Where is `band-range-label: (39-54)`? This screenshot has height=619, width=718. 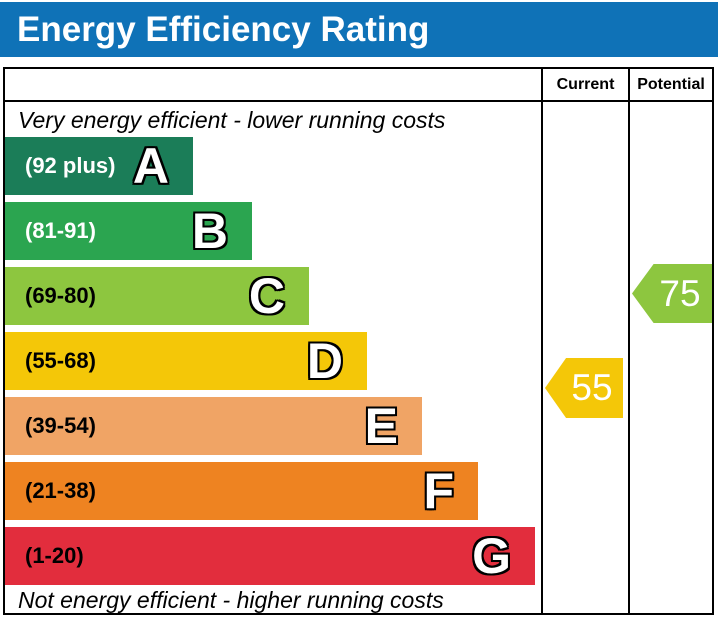
band-range-label: (39-54) is located at coordinates (60, 425).